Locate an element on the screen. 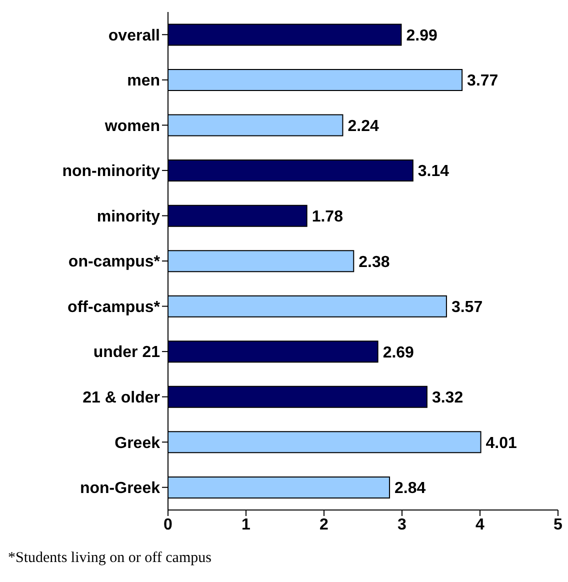 The width and height of the screenshot is (568, 582). data-label: 2.69 is located at coordinates (398, 353).